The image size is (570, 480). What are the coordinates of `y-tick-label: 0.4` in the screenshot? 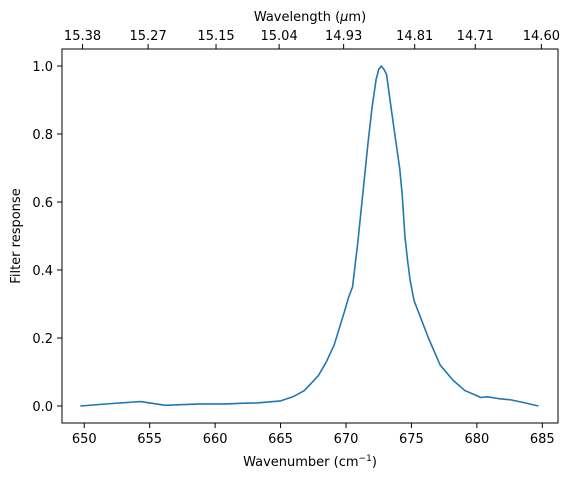 It's located at (42, 271).